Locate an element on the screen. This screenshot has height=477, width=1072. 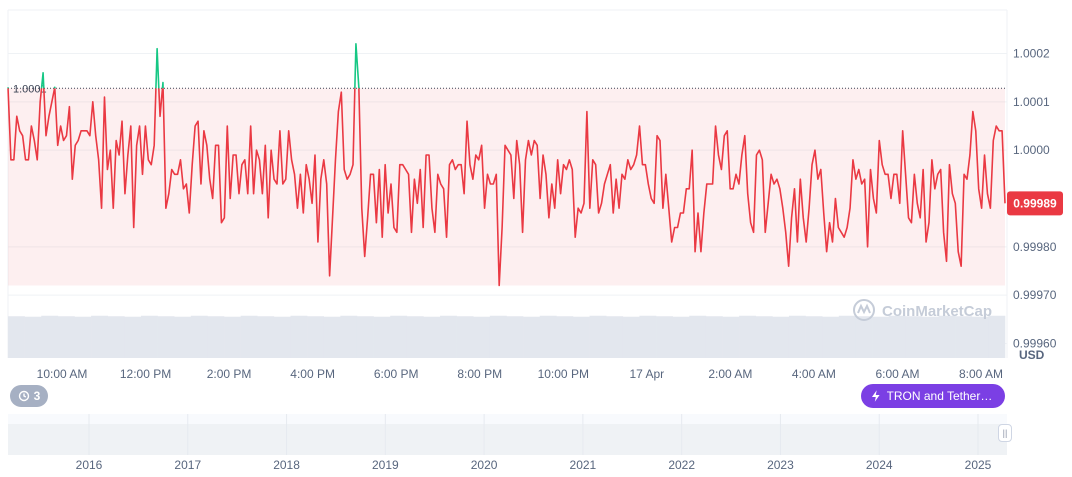
x-tick-label: 2:00 PM is located at coordinates (229, 374).